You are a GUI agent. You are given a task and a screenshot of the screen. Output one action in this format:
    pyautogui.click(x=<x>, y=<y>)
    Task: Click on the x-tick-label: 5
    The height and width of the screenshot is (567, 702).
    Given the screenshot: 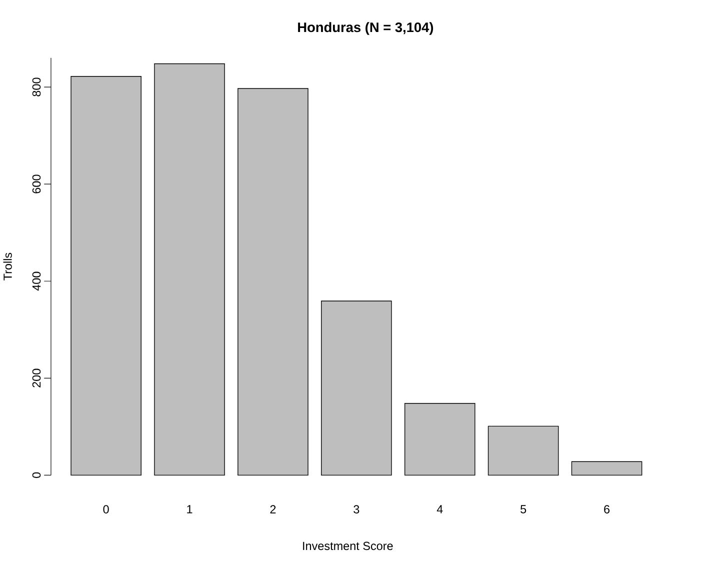 What is the action you would take?
    pyautogui.click(x=523, y=509)
    